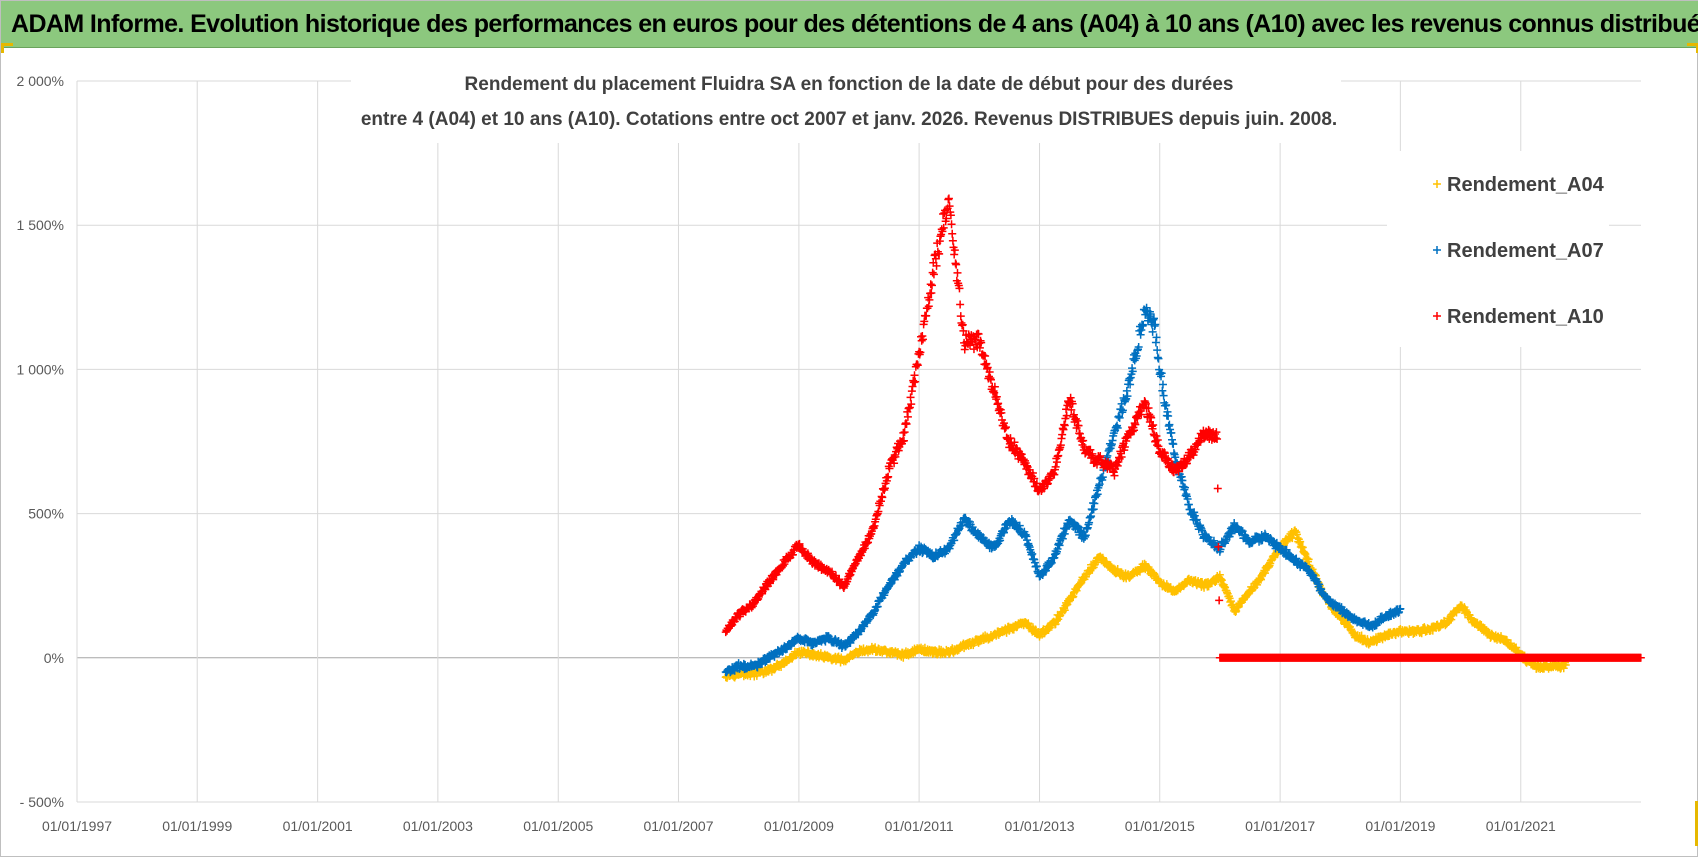 This screenshot has width=1698, height=858. What do you see at coordinates (1280, 826) in the screenshot?
I see `x-tick-label: 01/01/2017` at bounding box center [1280, 826].